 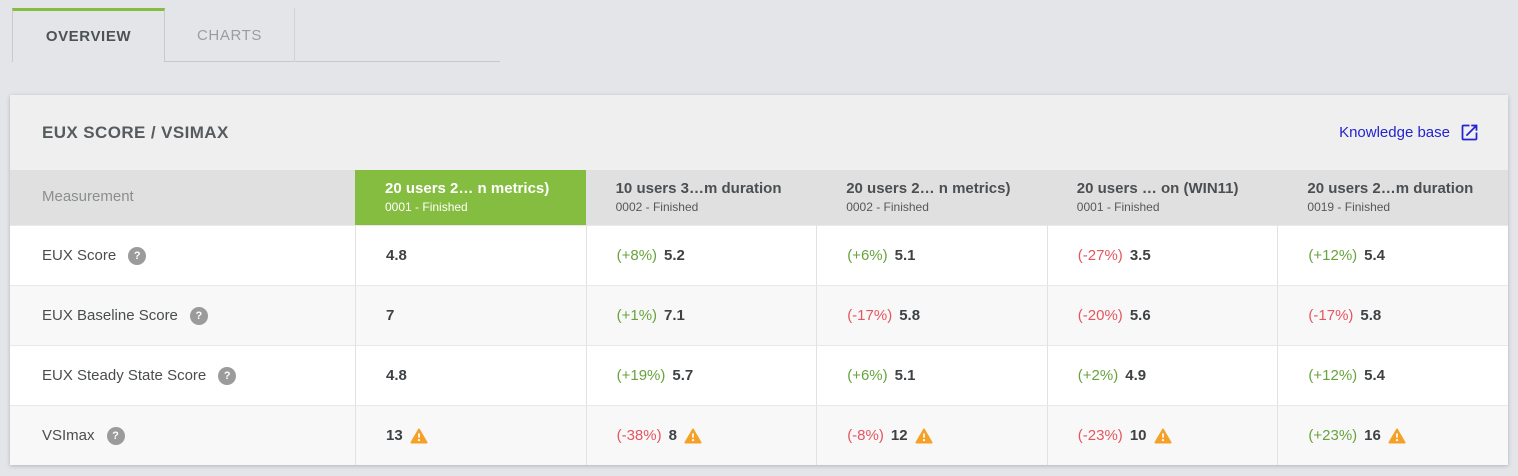 I want to click on percent-change-positive: (+23%), so click(x=1333, y=435).